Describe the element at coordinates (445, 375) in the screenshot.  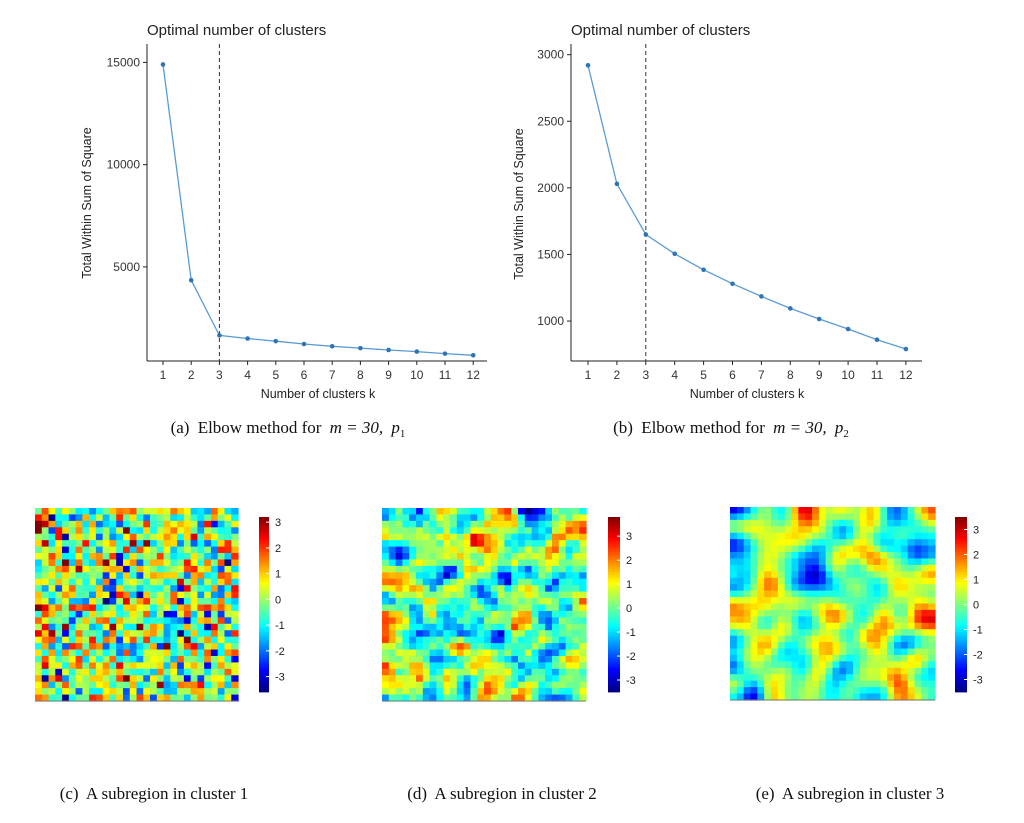
I see `x-tick-label: 11` at that location.